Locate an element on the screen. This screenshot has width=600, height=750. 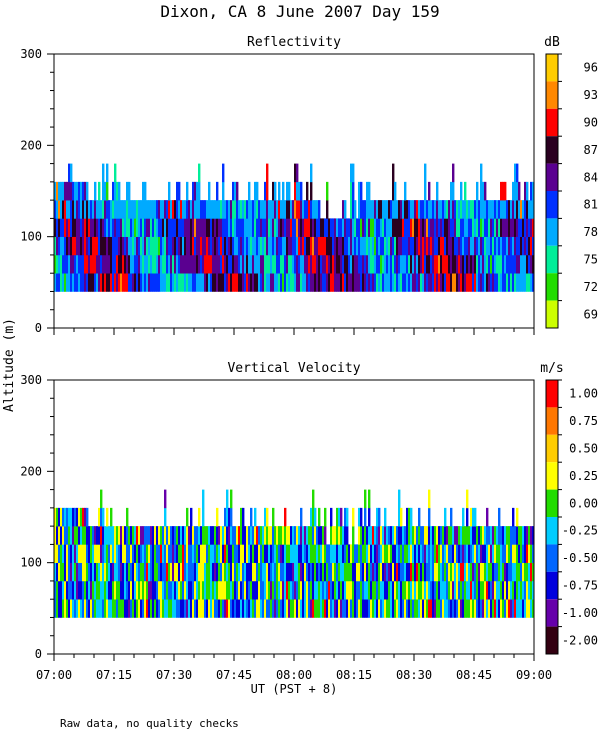
x-tick-label: 07:30 is located at coordinates (174, 675).